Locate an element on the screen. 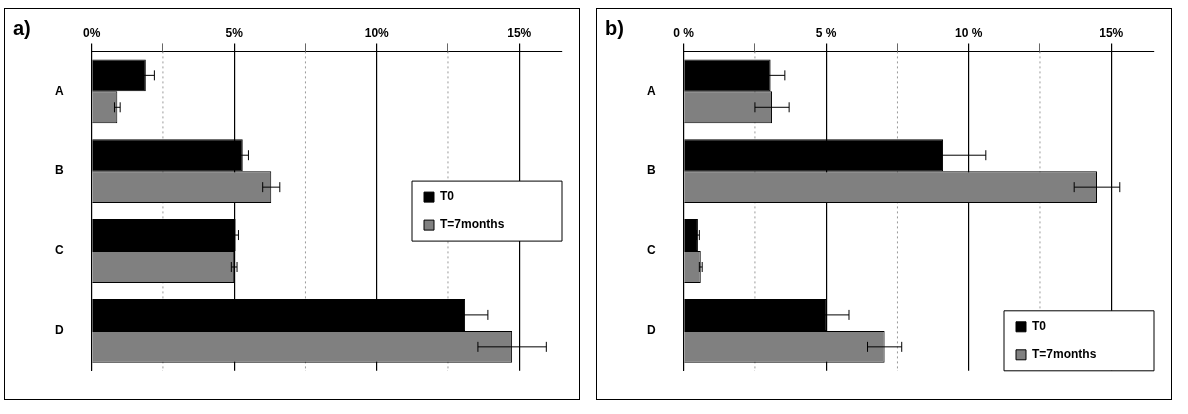 The width and height of the screenshot is (1188, 414). x-tick-label: 10 % is located at coordinates (969, 32).